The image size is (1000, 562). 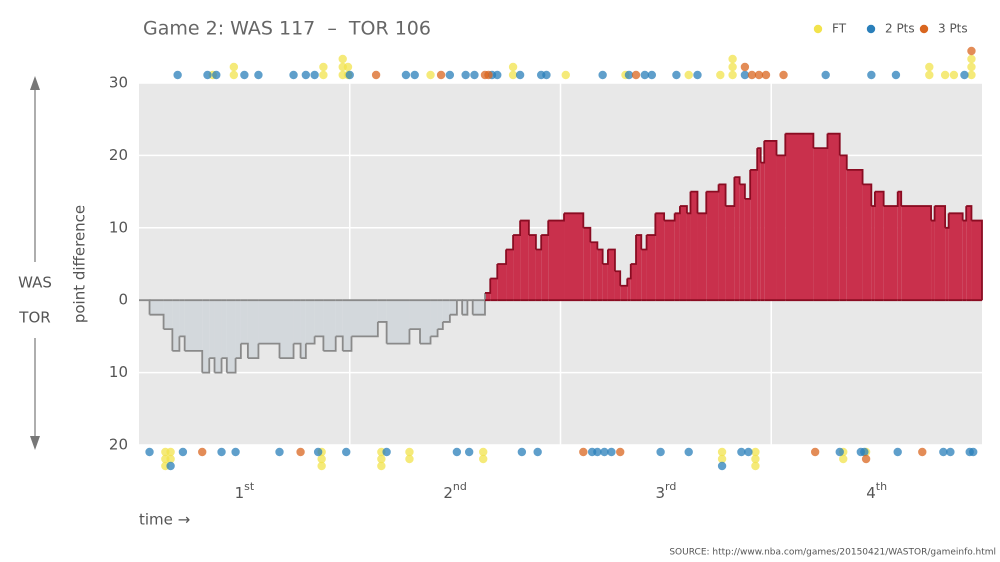 I want to click on quarter-suffix: nd, so click(x=460, y=486).